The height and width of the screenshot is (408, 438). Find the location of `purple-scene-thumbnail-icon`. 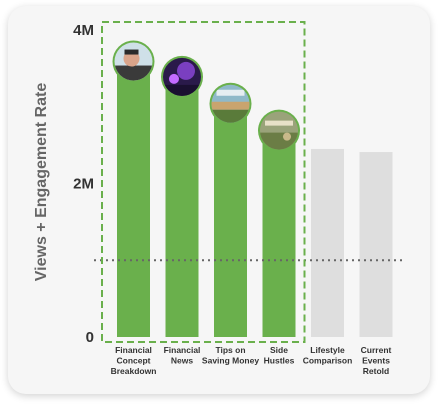

purple-scene-thumbnail-icon is located at coordinates (182, 76).